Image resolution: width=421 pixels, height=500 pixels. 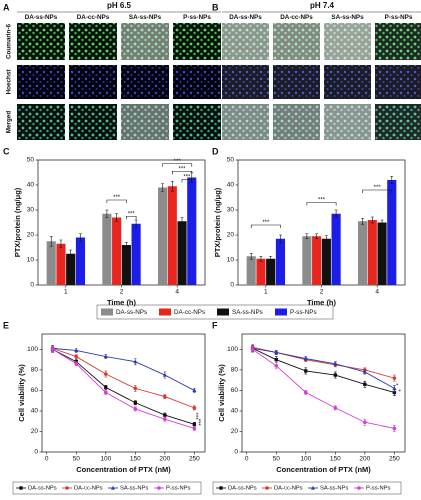 I want to click on y-tick-label: 30, so click(x=31, y=210).